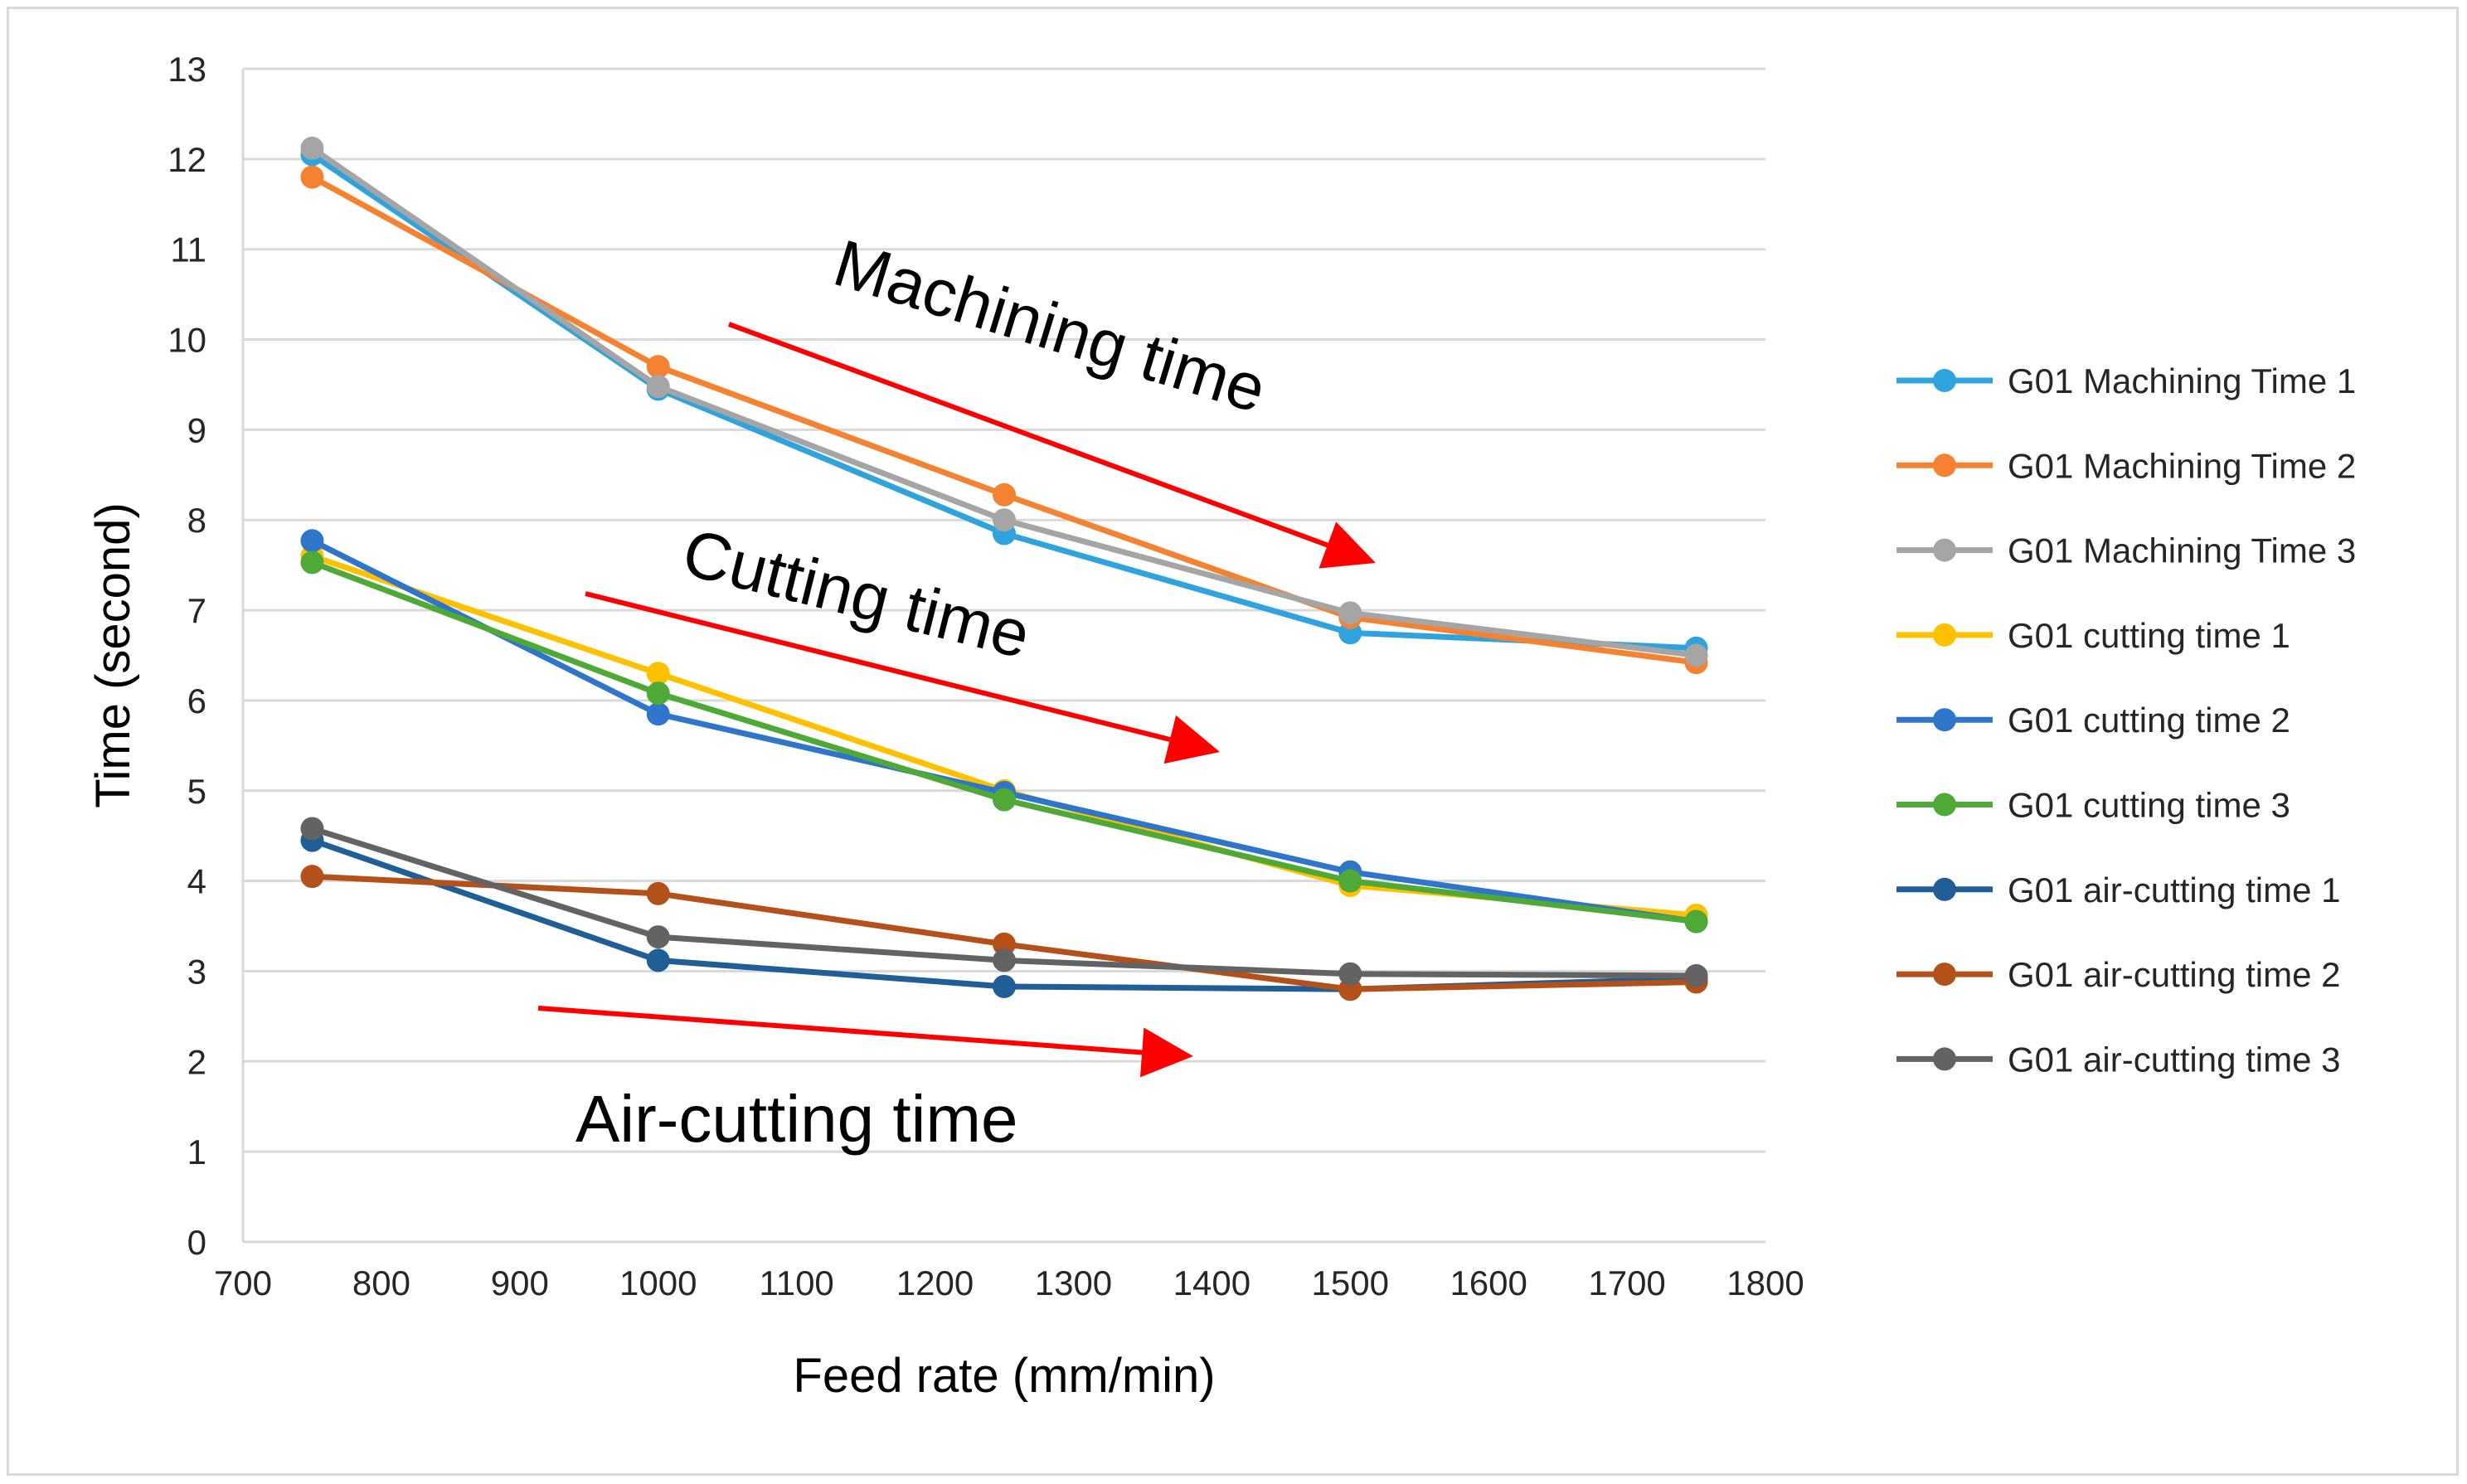  I want to click on legend-item-8: G01 air-cutting time 2, so click(2118, 974).